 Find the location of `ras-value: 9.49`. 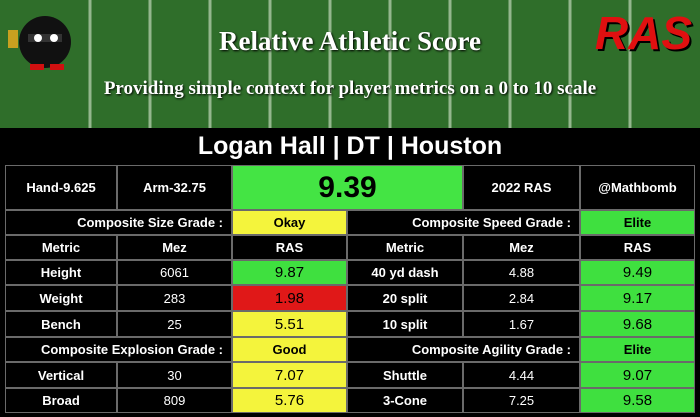

ras-value: 9.49 is located at coordinates (637, 272).